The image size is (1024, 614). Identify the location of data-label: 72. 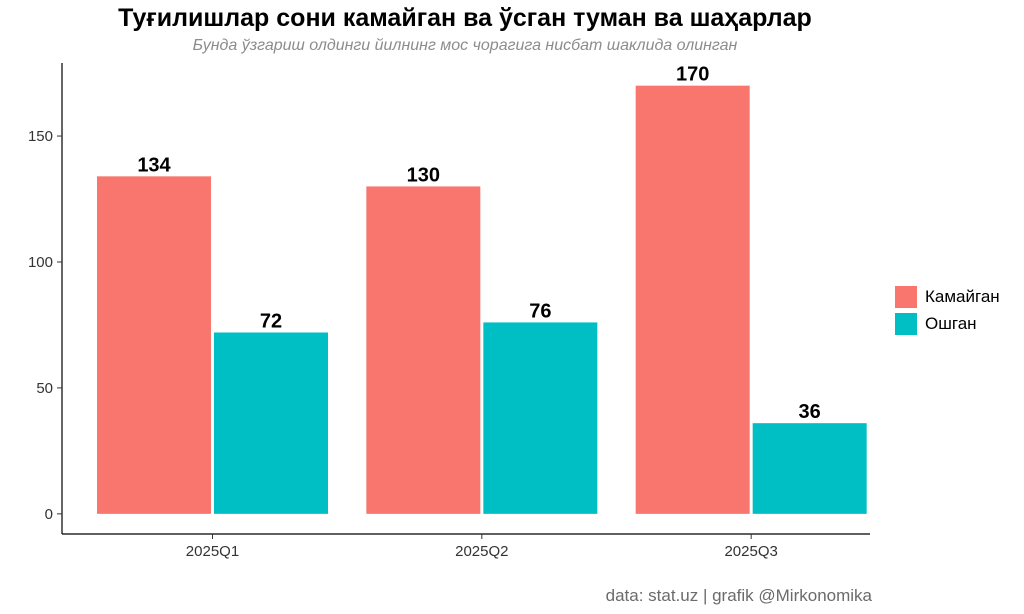
(271, 322).